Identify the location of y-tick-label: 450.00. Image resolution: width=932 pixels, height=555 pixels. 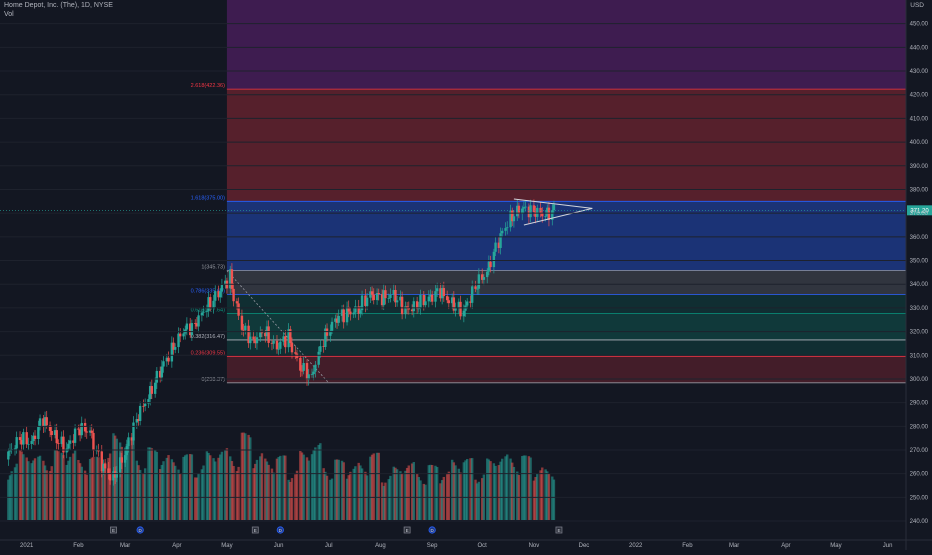
(919, 25).